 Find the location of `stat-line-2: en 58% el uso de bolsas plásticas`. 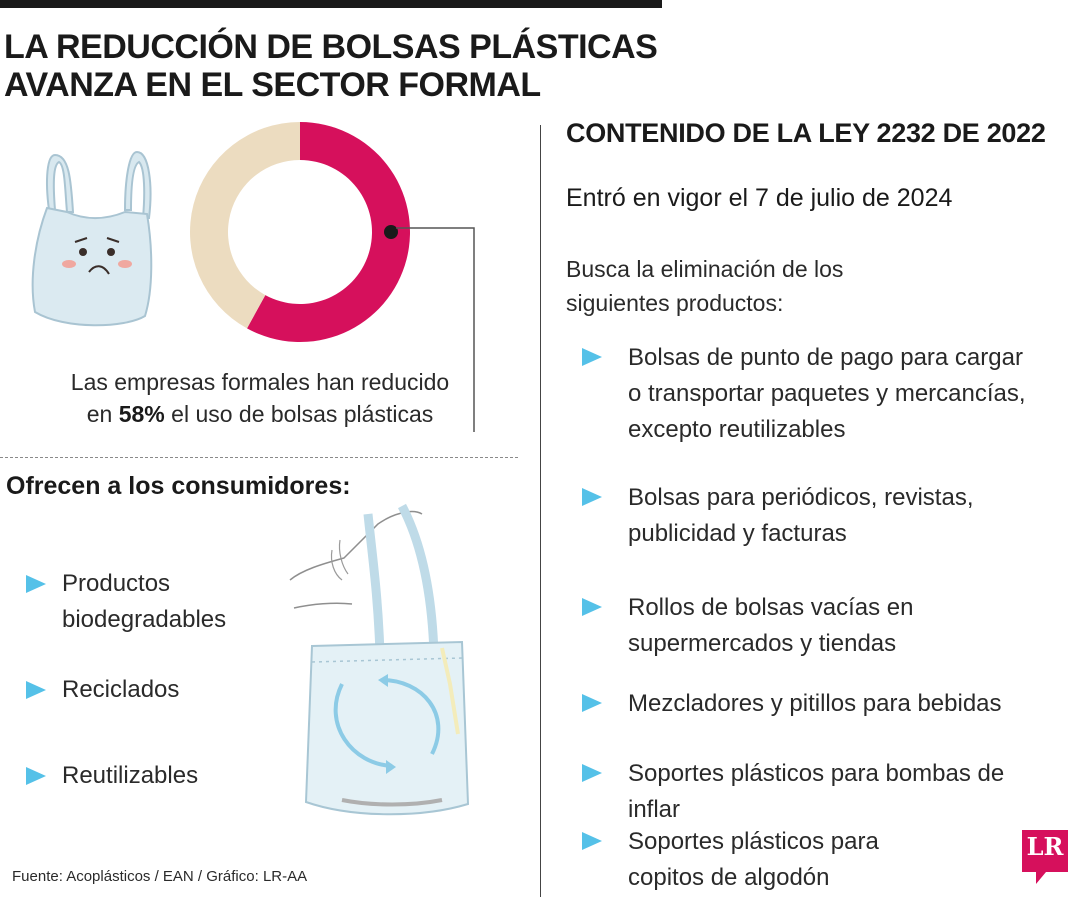

stat-line-2: en 58% el uso de bolsas plásticas is located at coordinates (260, 414).